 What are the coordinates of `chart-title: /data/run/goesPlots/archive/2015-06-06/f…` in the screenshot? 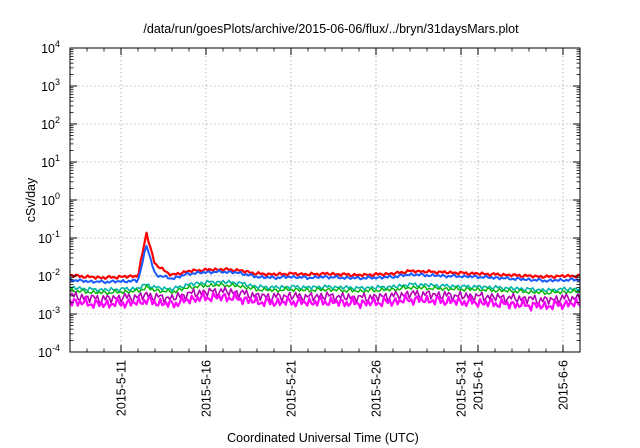 It's located at (331, 29).